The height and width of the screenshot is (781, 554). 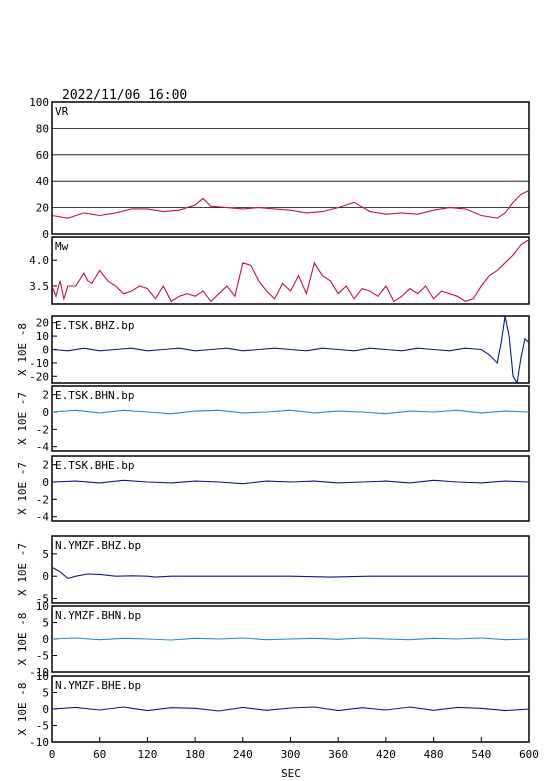 I want to click on panel-e_tsk_bhn: -4 -2 0 2 E.TSK.BHN.bp X 10E -7, so click(x=273, y=419).